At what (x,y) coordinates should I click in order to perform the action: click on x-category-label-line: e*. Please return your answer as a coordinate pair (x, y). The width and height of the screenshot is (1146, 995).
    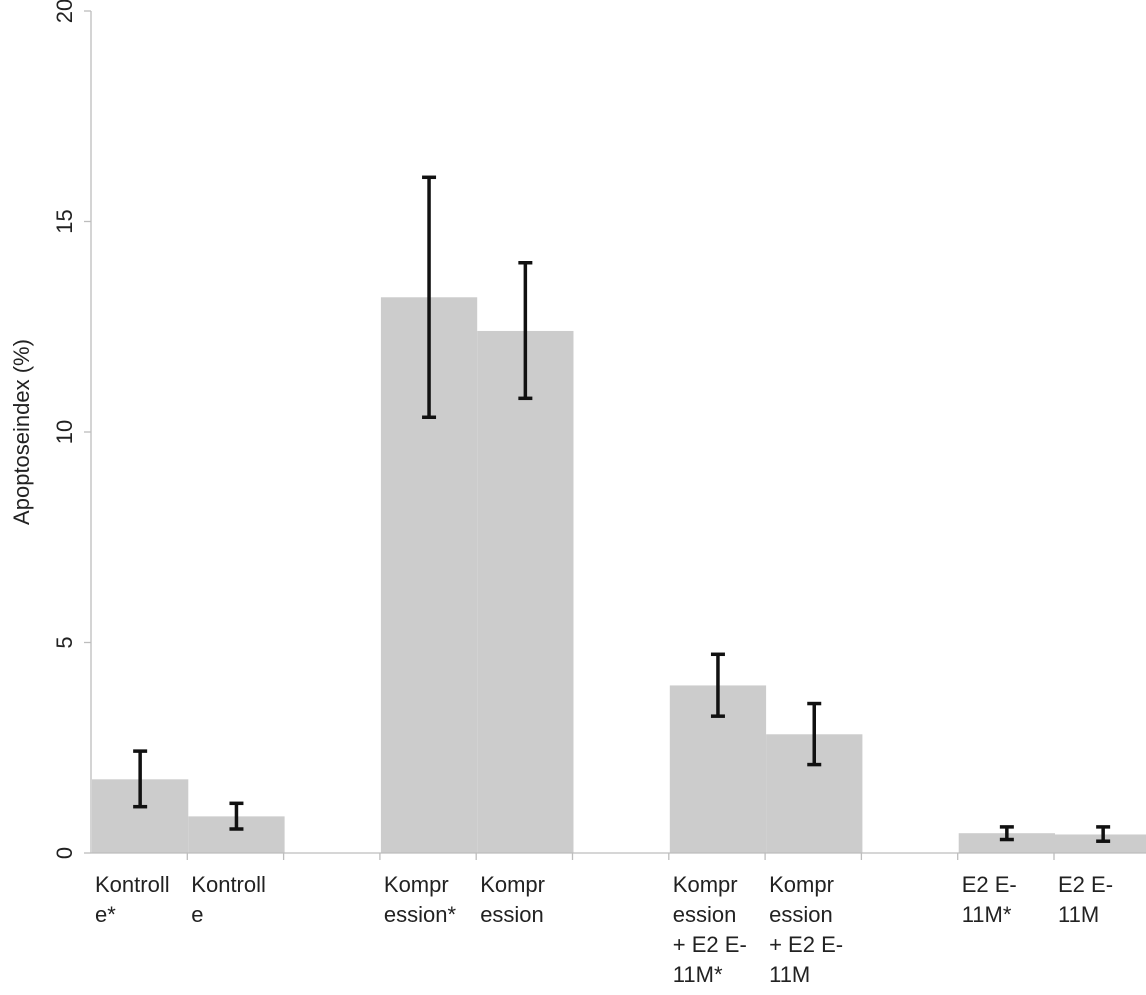
    Looking at the image, I should click on (105, 914).